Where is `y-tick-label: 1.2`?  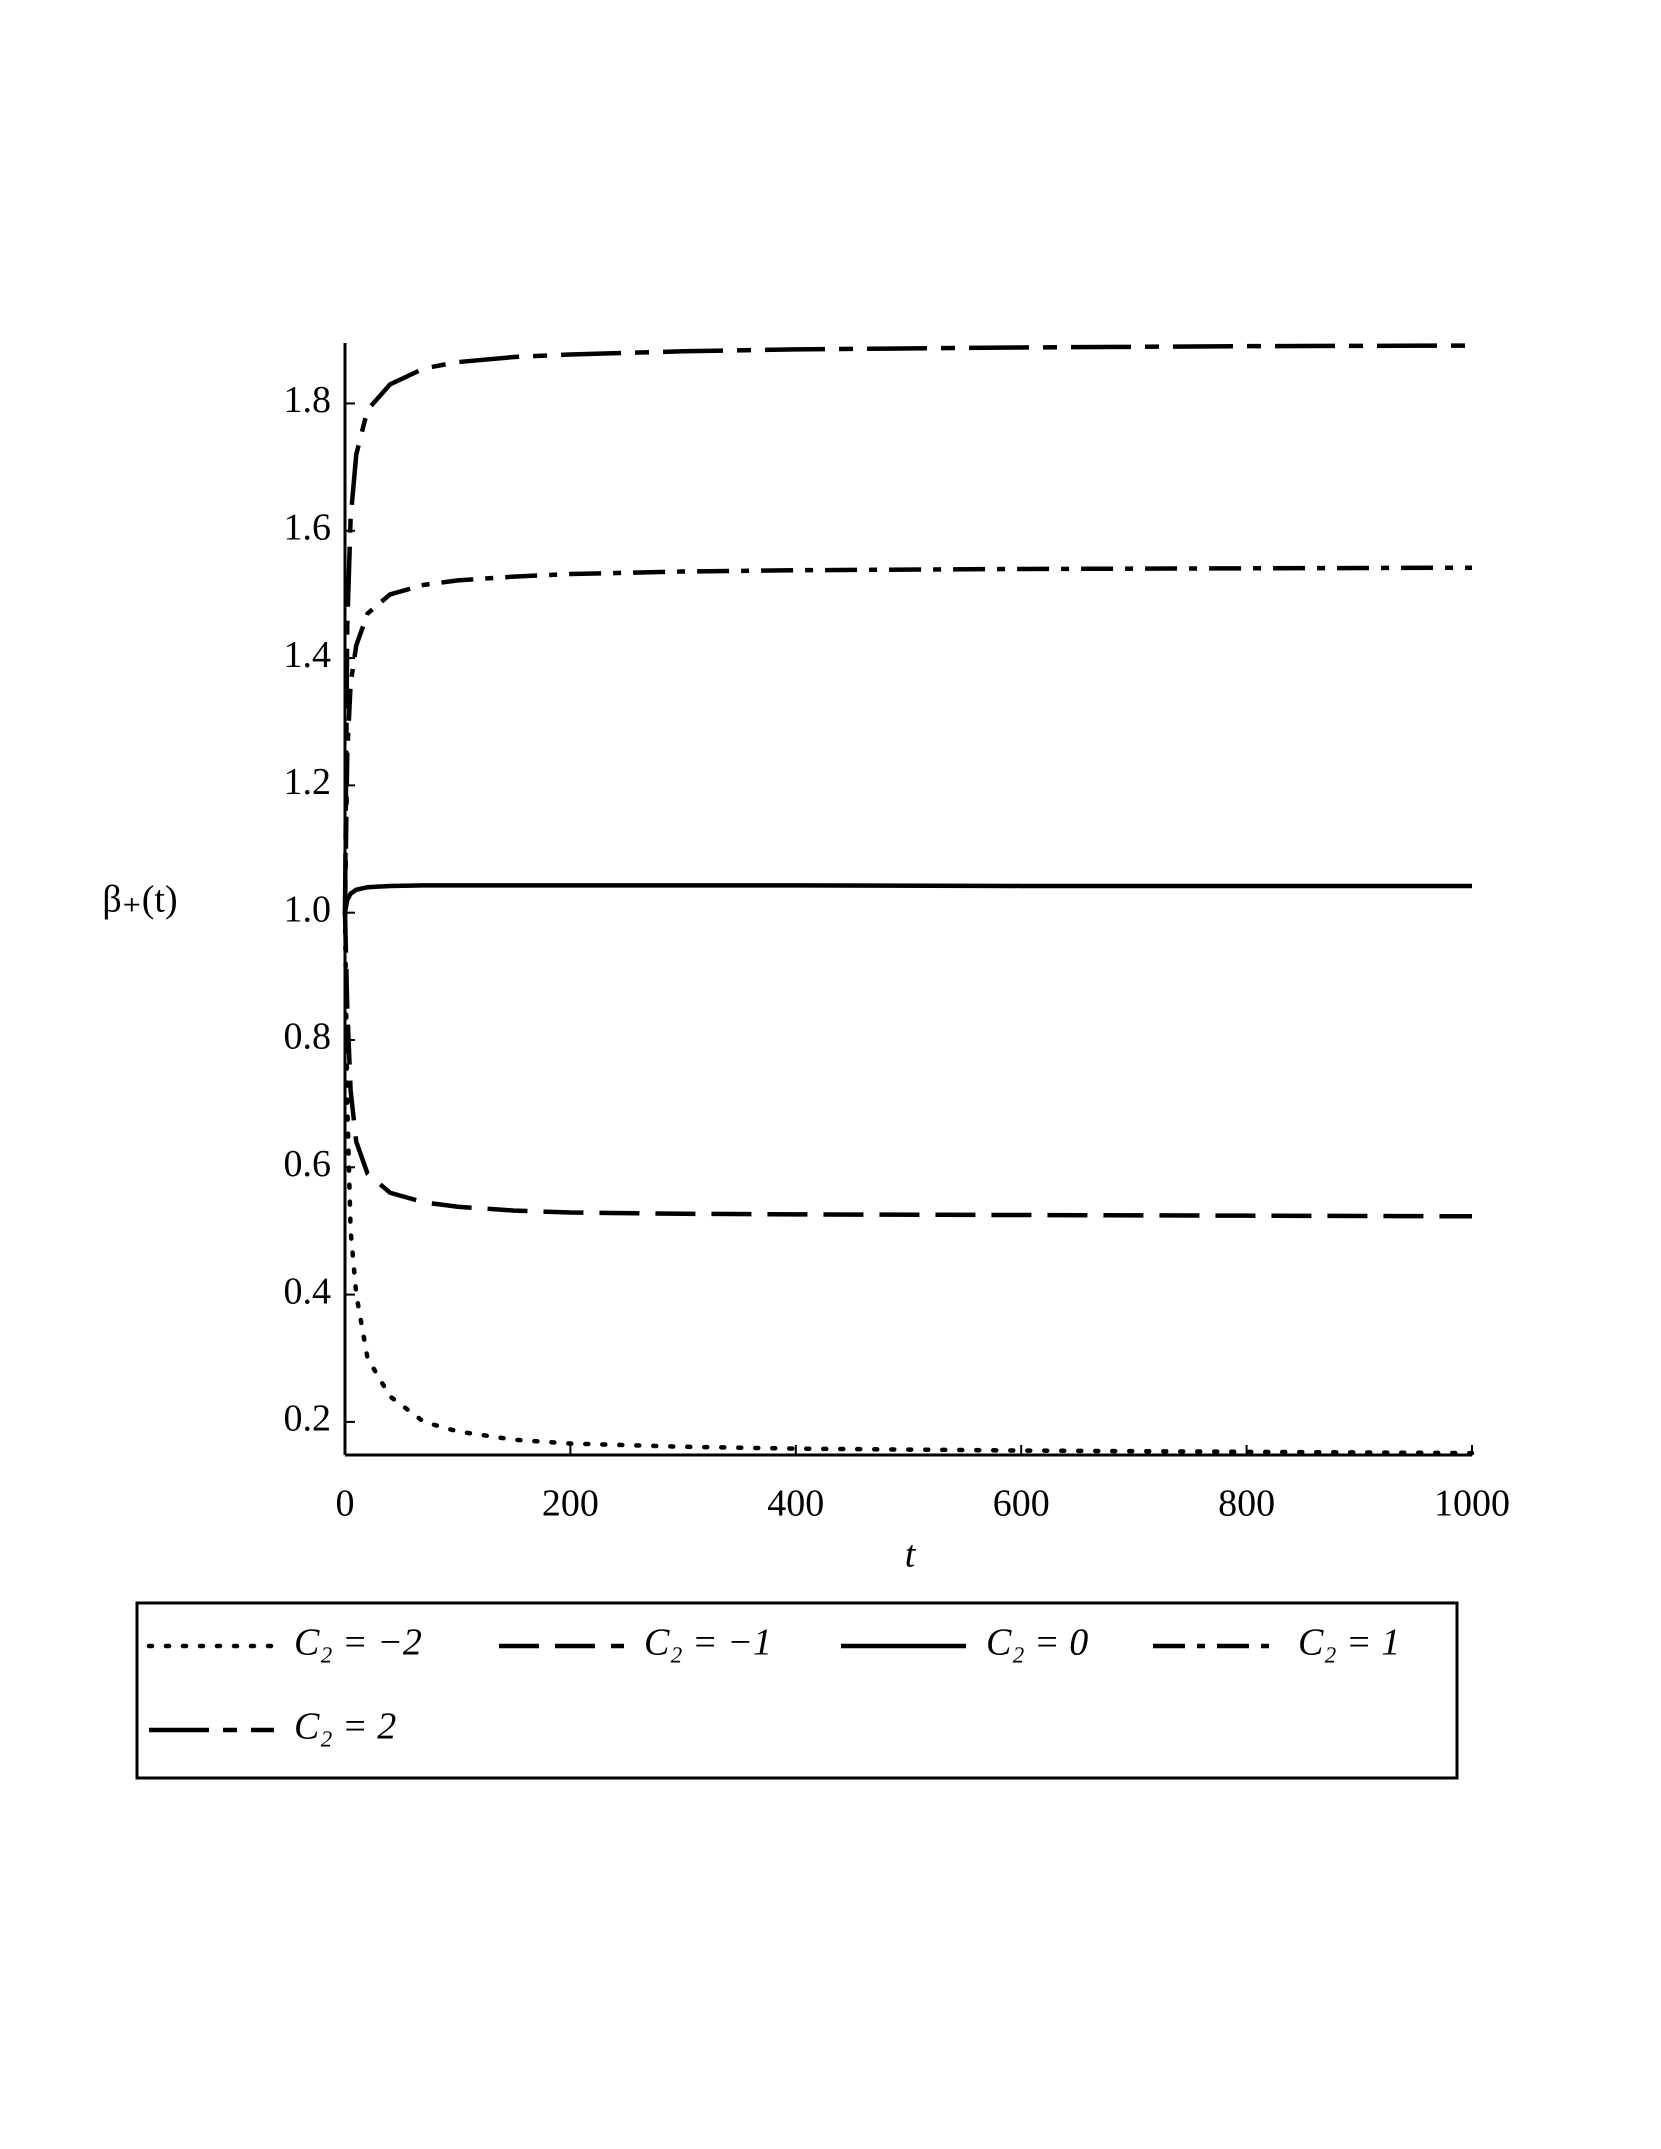 y-tick-label: 1.2 is located at coordinates (308, 782).